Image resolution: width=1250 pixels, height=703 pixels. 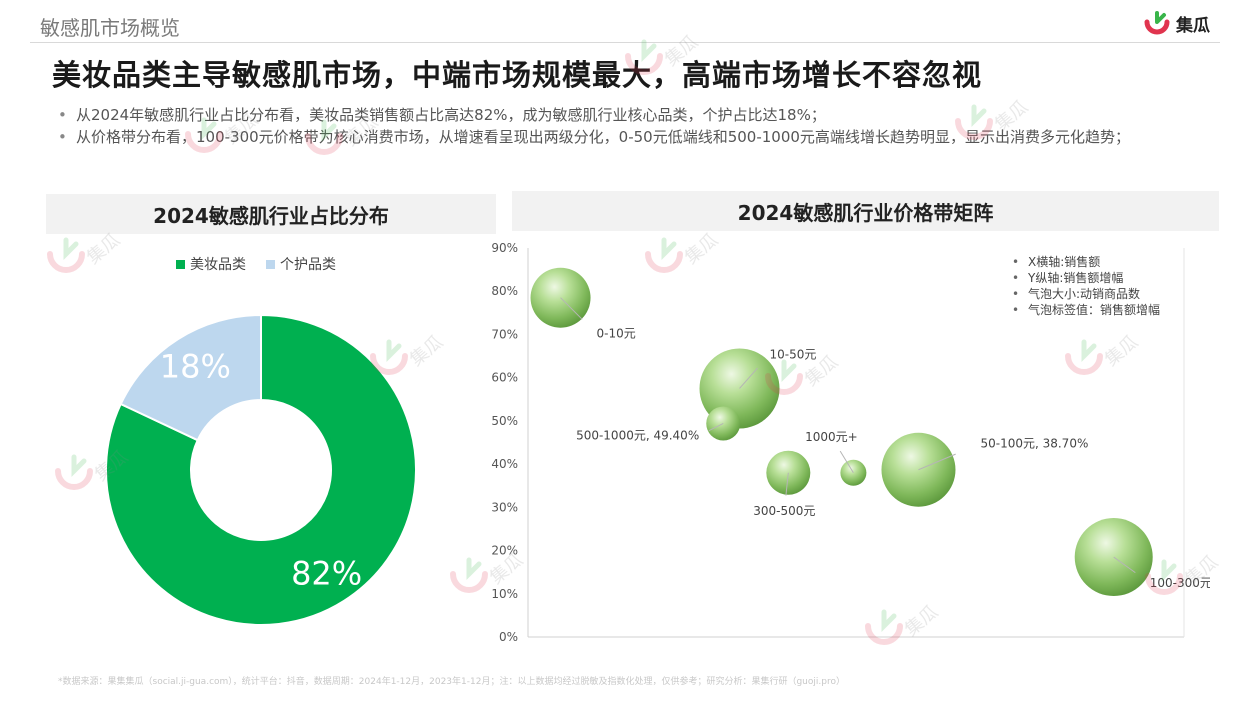 I want to click on note-item: 气泡大小:动销商品数, so click(x=1084, y=293).